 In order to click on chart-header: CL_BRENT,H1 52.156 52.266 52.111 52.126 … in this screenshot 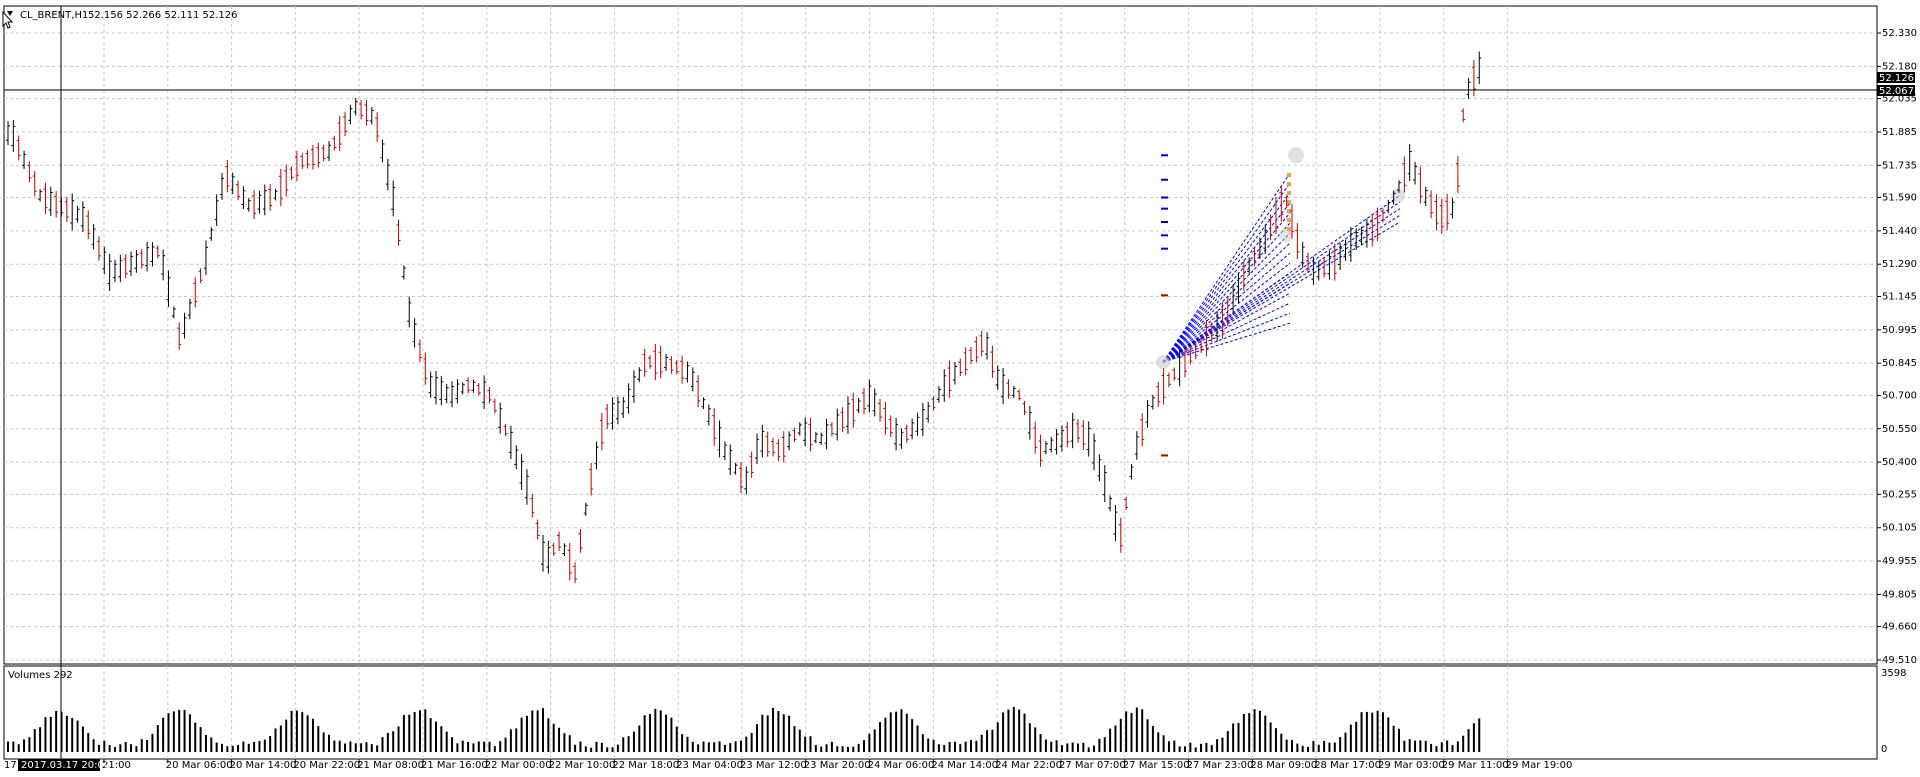, I will do `click(122, 345)`.